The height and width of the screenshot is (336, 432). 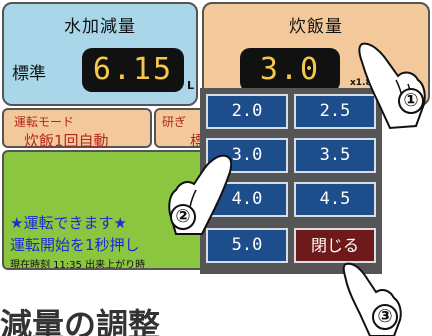 I want to click on step-2-marker: ②, so click(x=183, y=217).